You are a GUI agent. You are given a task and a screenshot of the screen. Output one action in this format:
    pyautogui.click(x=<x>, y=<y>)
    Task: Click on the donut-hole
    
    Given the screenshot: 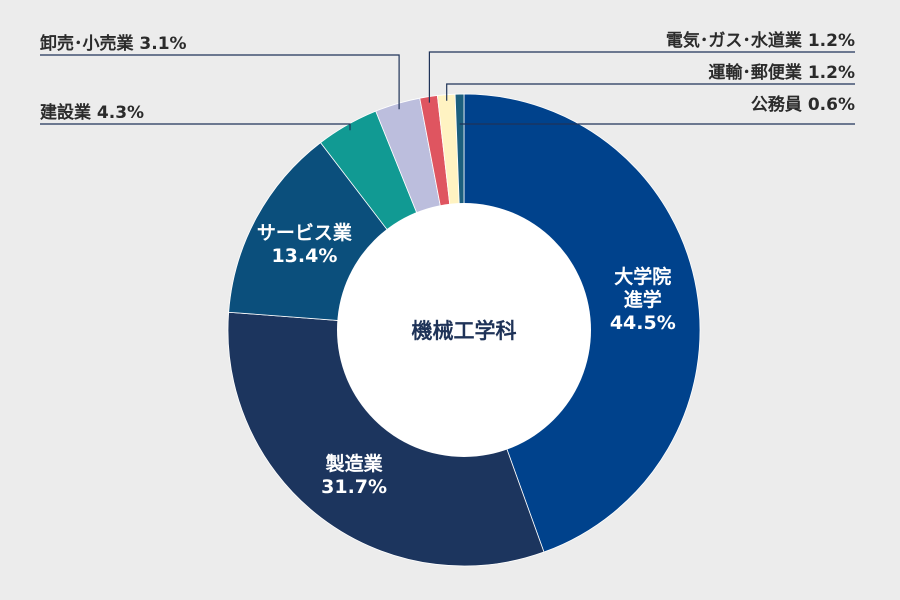 What is the action you would take?
    pyautogui.click(x=464, y=330)
    